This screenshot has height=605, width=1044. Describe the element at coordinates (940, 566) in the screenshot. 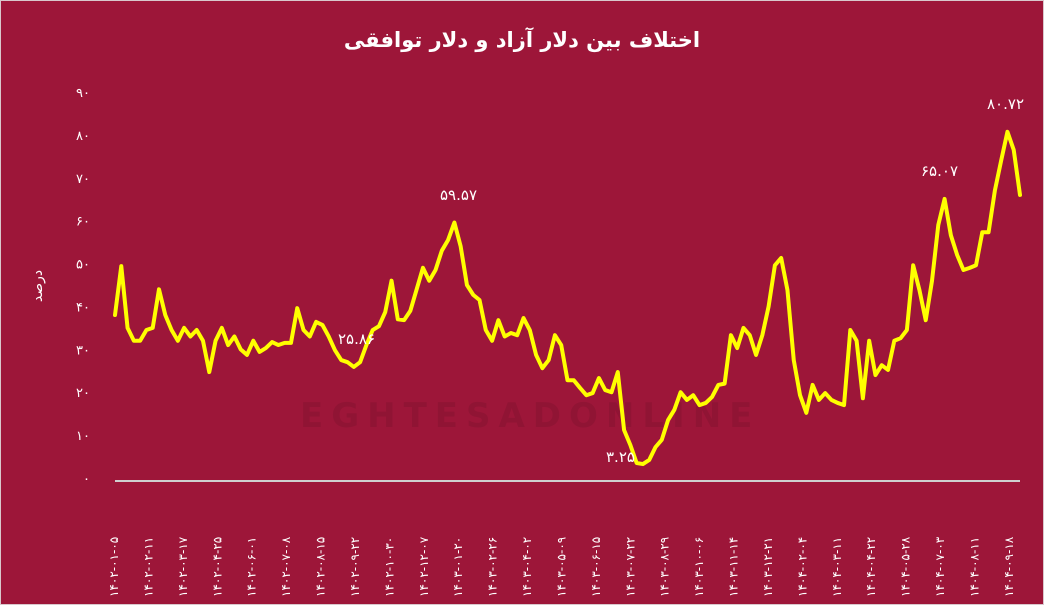

I see `x-tick-label: ۱۴۰۴-۰۷-۰۳` at that location.